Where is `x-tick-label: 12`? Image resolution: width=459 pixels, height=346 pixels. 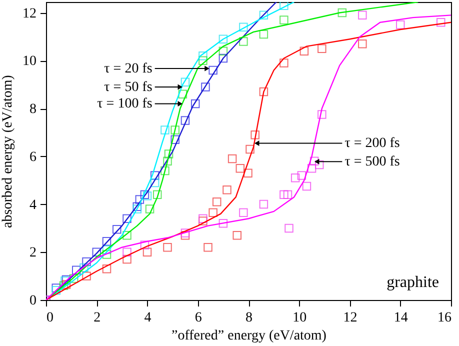 x-tick-label: 12 is located at coordinates (350, 318).